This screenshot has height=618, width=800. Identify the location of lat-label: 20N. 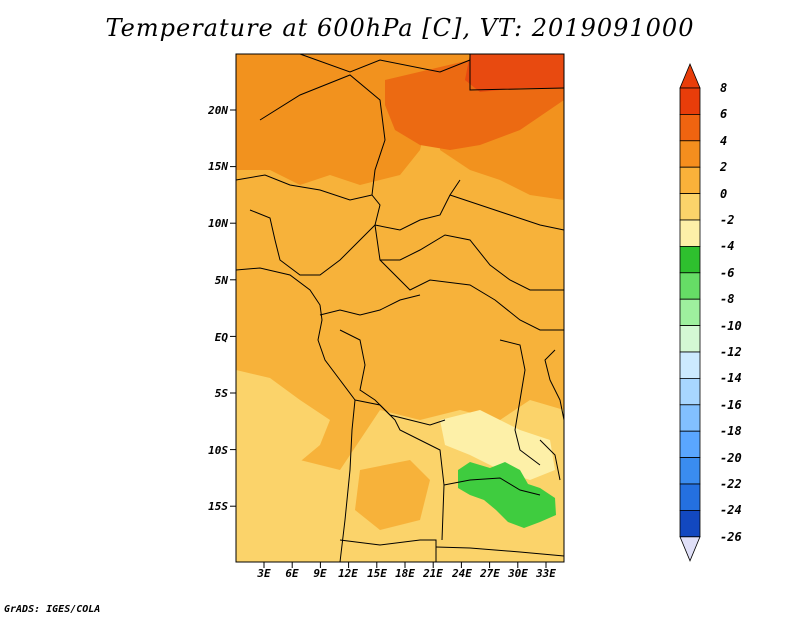
(218, 110).